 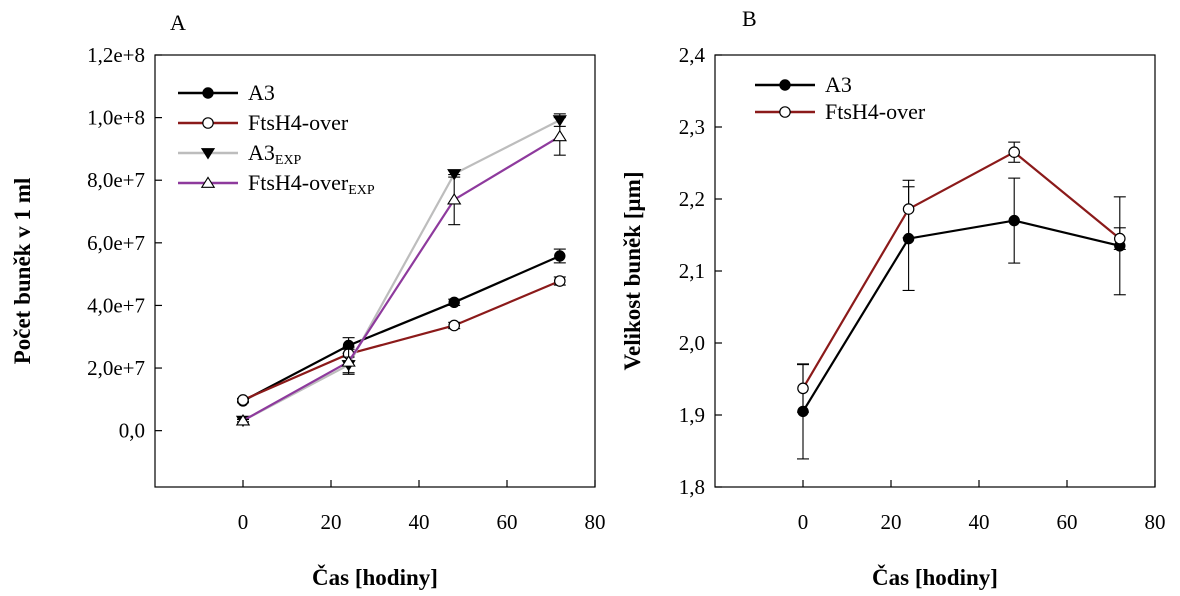 I want to click on y-tick-label: 2,2, so click(x=692, y=199).